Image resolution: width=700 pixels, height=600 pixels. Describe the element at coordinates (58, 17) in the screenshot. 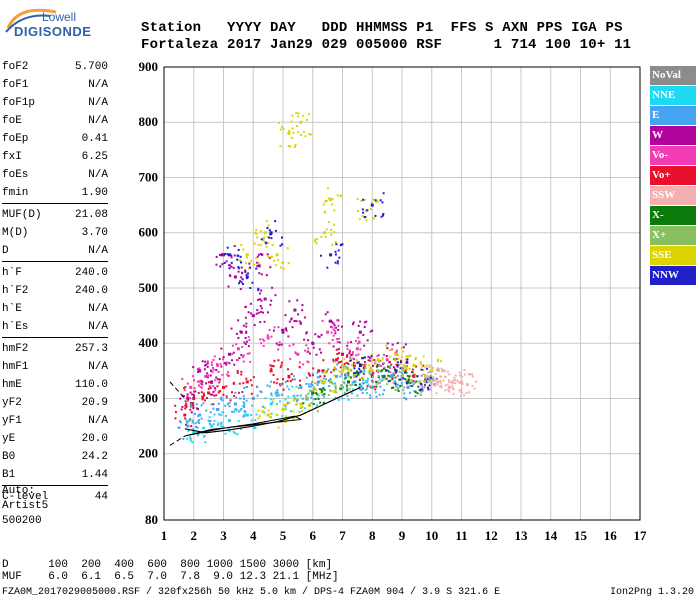

I see `logo-lowell: Lowell` at that location.